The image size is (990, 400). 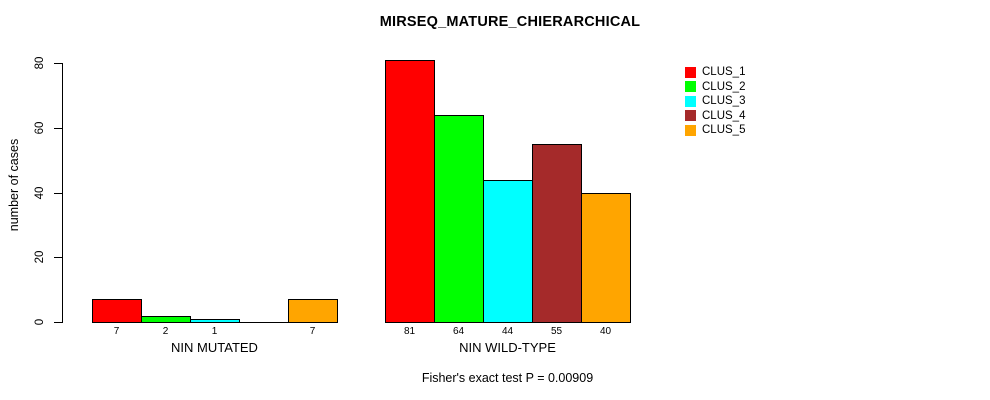 I want to click on bar-value-label: 44, so click(x=507, y=331).